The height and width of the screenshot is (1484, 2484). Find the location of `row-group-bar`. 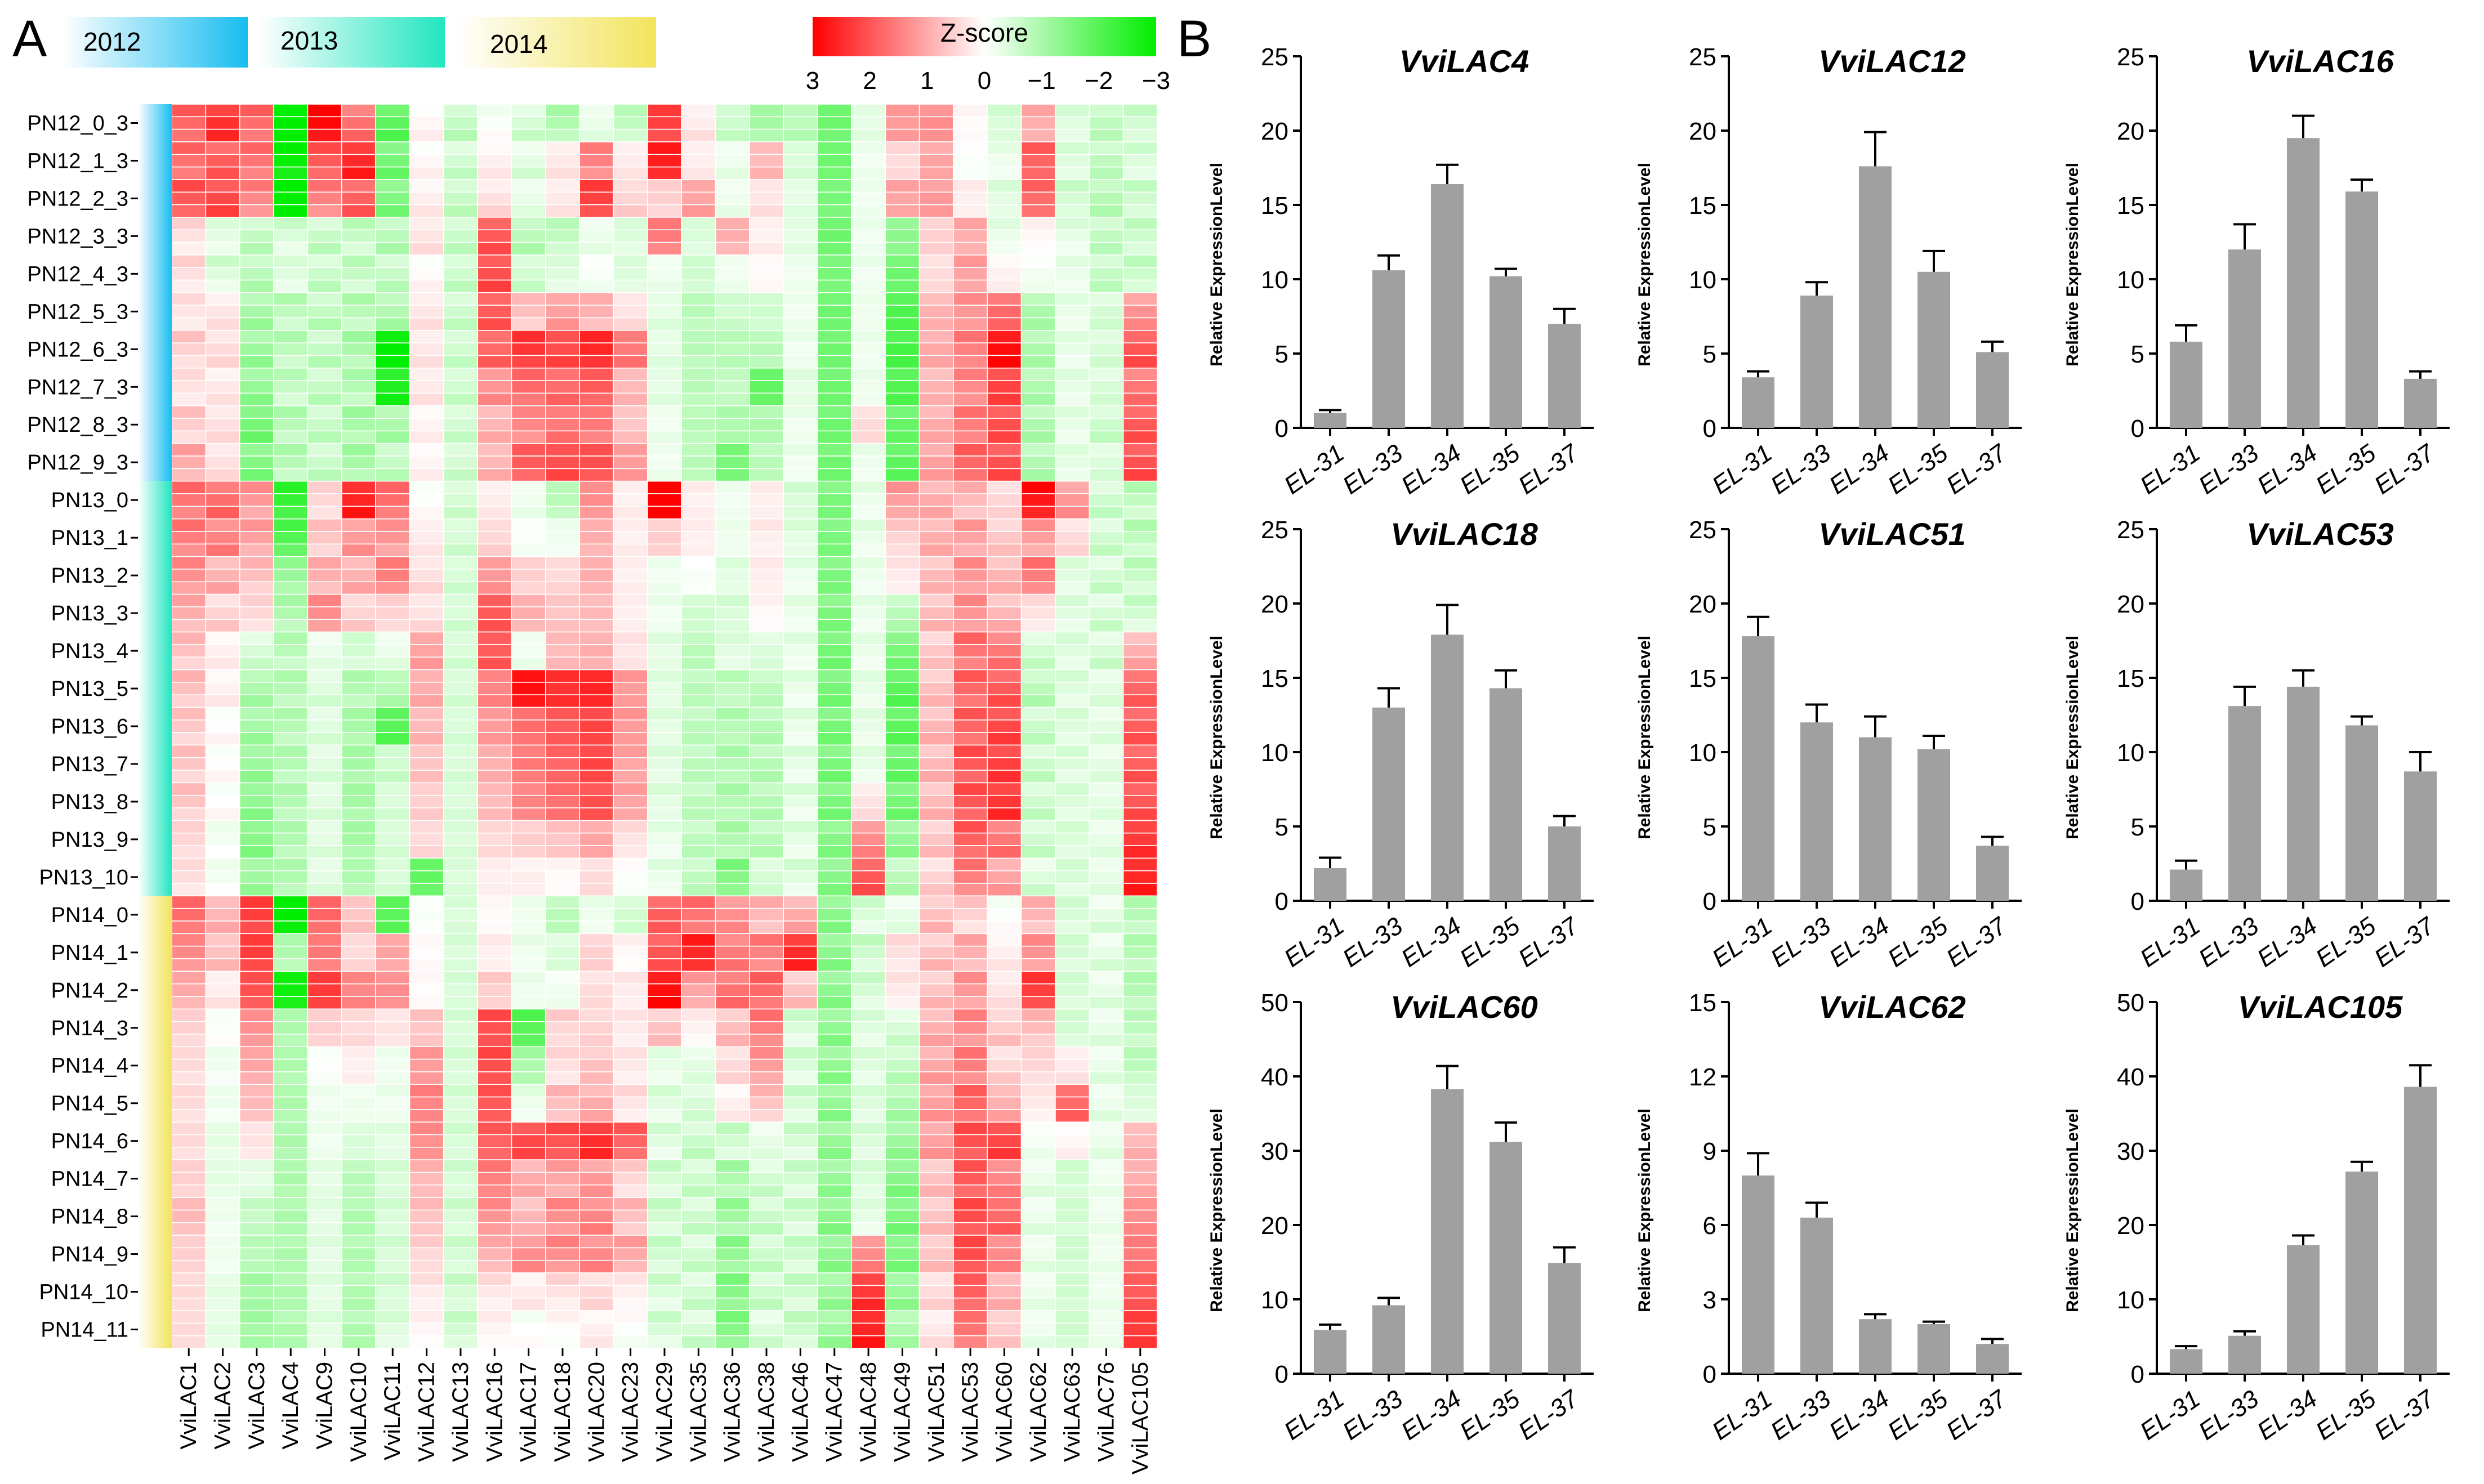

row-group-bar is located at coordinates (155, 1122).